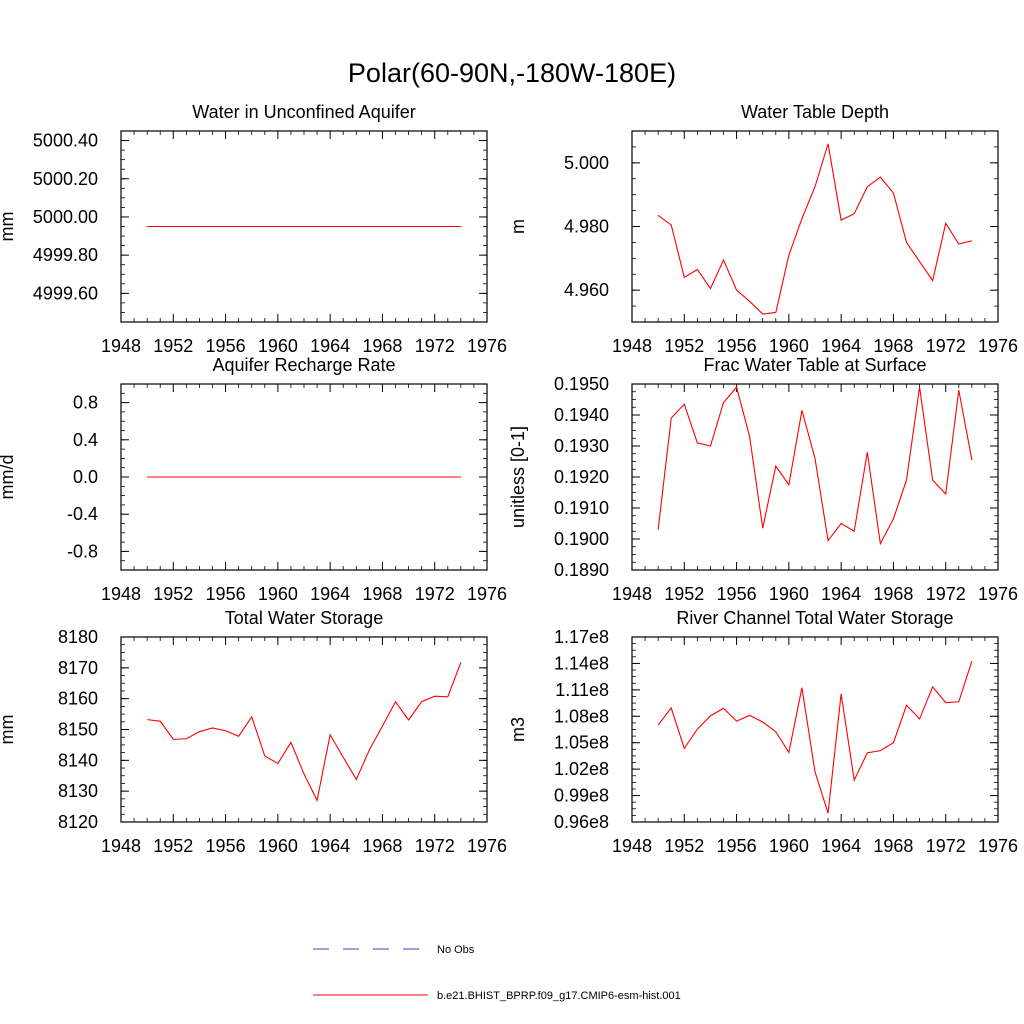 The height and width of the screenshot is (1024, 1024). What do you see at coordinates (581, 508) in the screenshot?
I see `y-tick-label: 0.1910` at bounding box center [581, 508].